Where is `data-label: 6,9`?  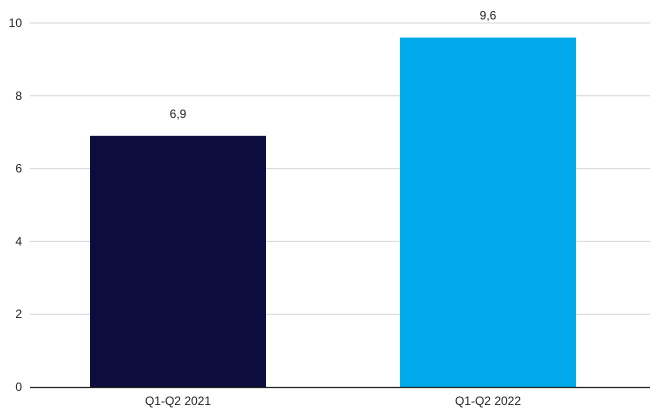
data-label: 6,9 is located at coordinates (178, 114).